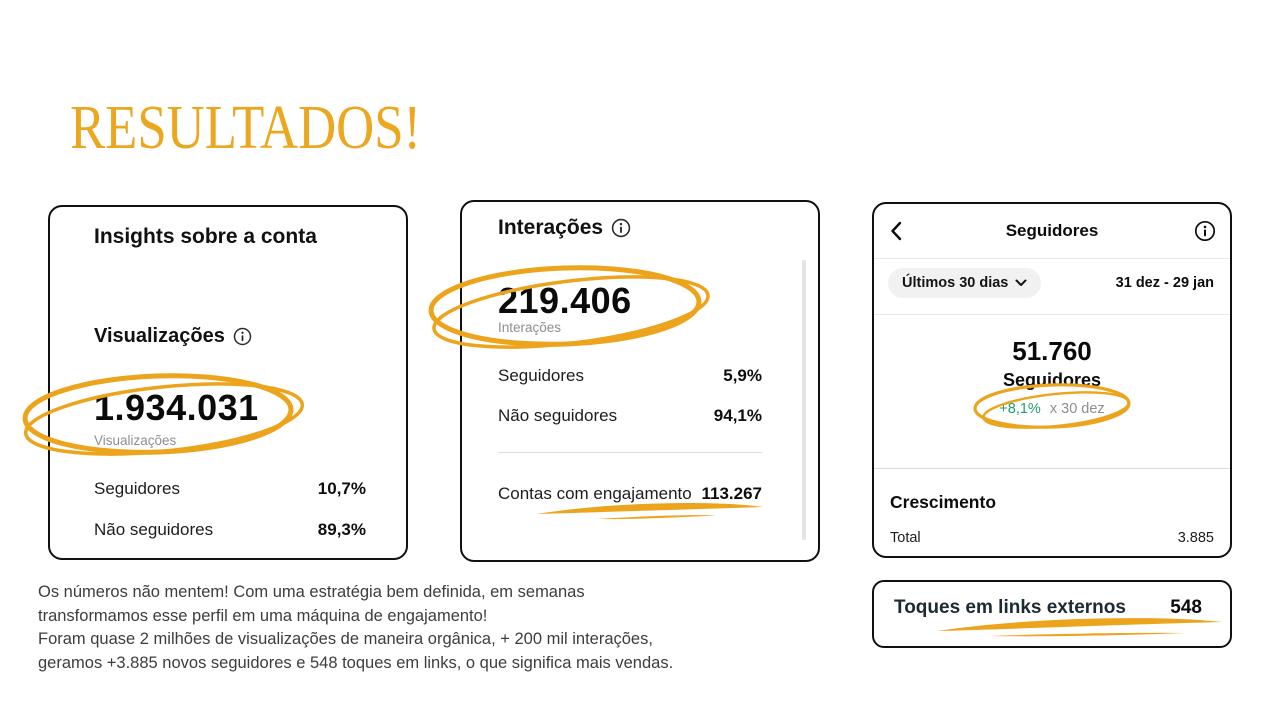 The height and width of the screenshot is (720, 1280). I want to click on followers-header: Seguidores, so click(1052, 231).